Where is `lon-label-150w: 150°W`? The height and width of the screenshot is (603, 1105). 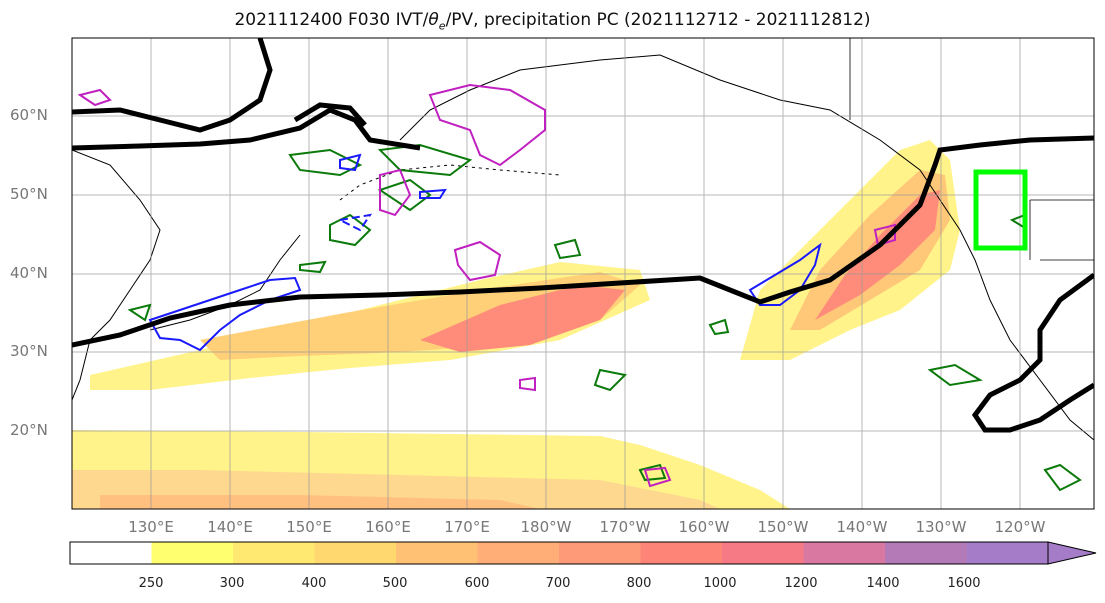
lon-label-150w: 150°W is located at coordinates (783, 527).